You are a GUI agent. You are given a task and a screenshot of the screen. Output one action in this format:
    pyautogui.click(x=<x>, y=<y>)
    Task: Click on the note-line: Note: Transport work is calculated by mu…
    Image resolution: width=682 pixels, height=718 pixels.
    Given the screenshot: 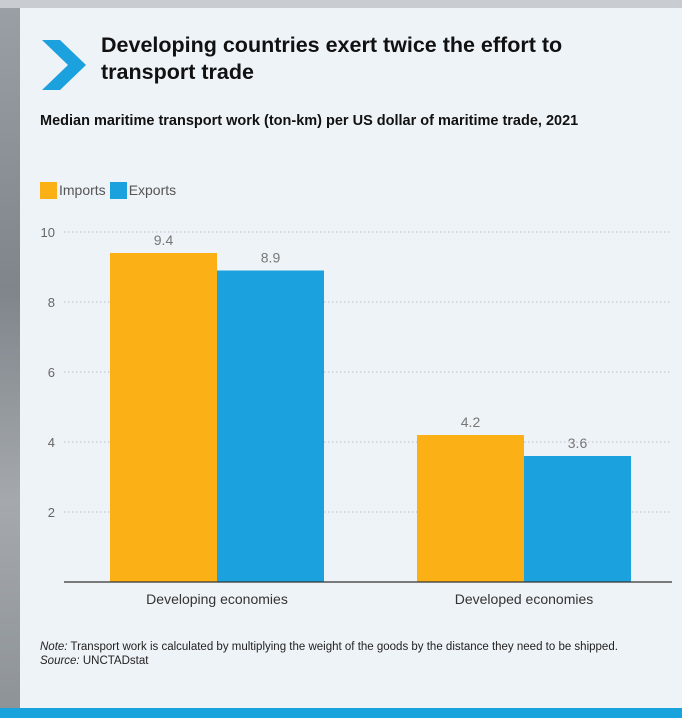 What is the action you would take?
    pyautogui.click(x=355, y=648)
    